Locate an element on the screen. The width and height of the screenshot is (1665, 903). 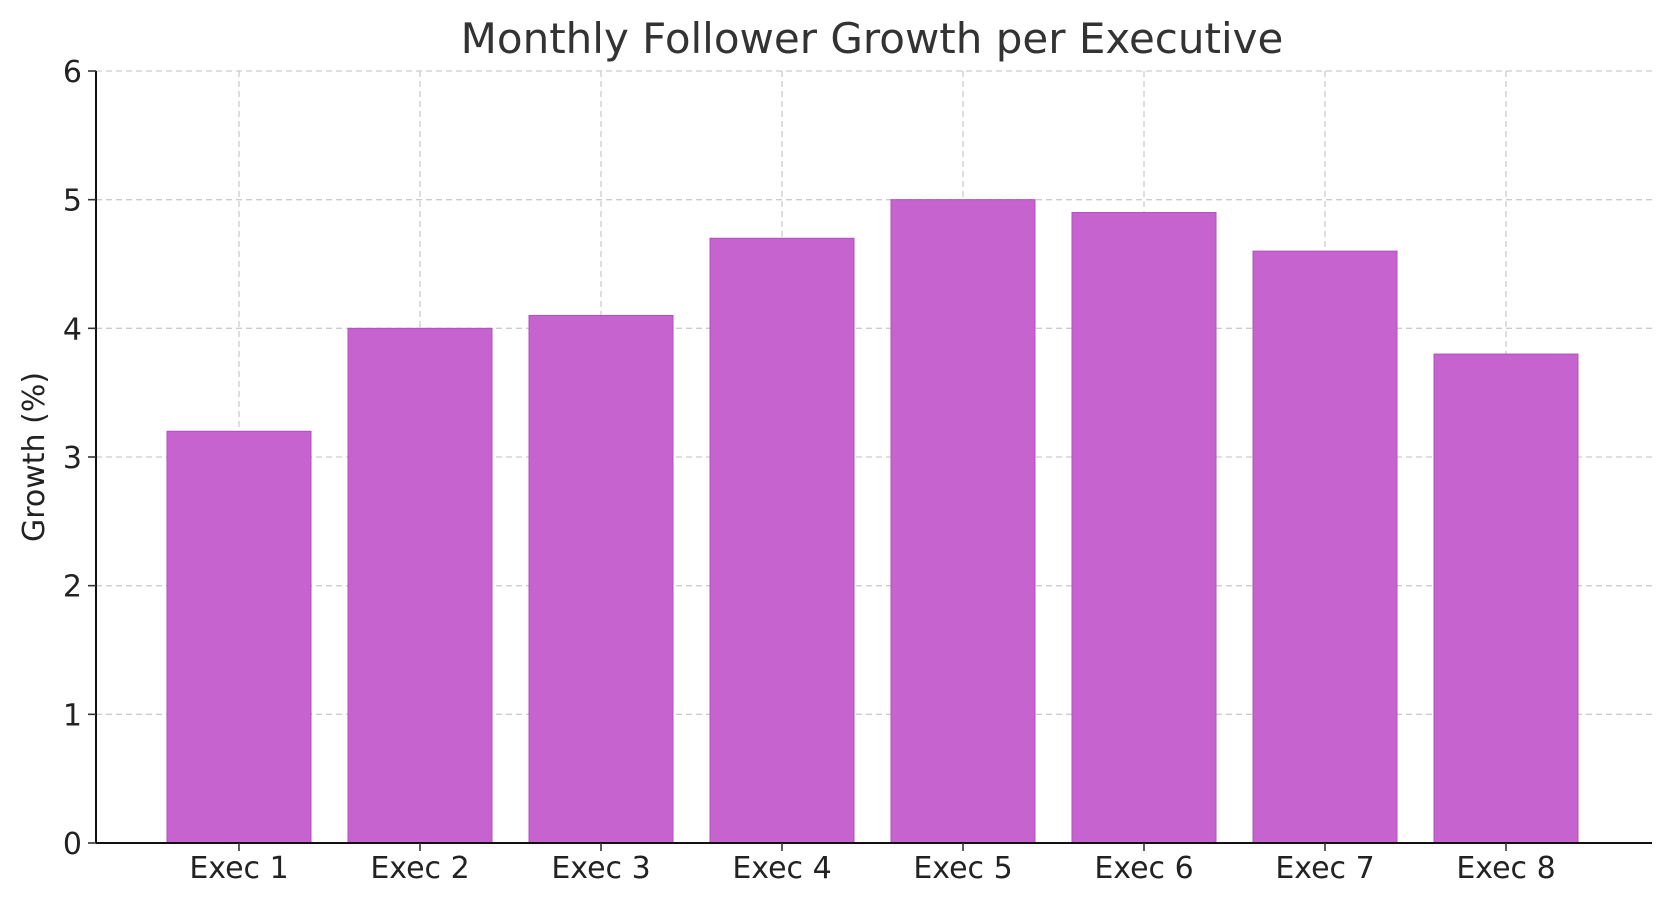
y-tick-label: 0 is located at coordinates (72, 844).